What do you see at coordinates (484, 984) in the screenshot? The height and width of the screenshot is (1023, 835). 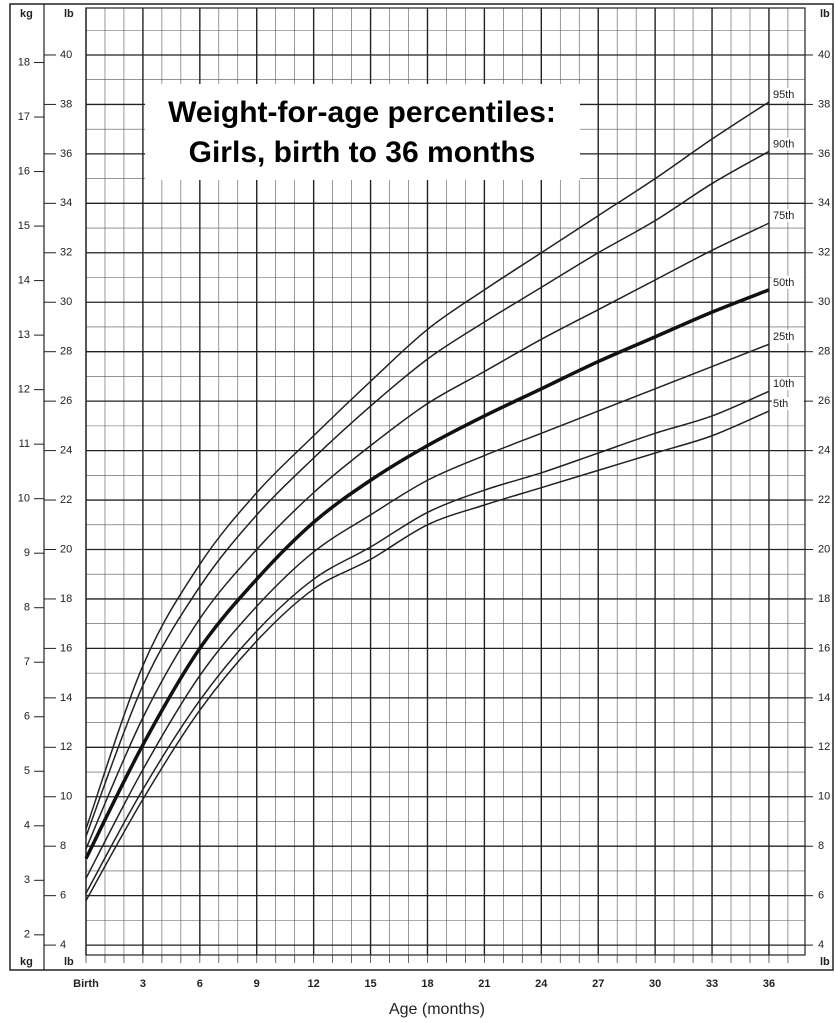 I see `x-tick-label: 21` at bounding box center [484, 984].